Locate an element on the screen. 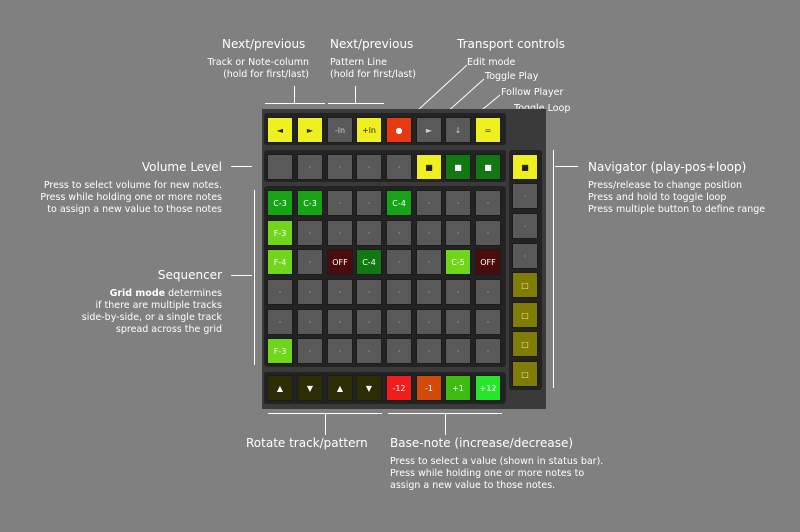 This screenshot has width=800, height=532. bottom-row-button: +12 is located at coordinates (488, 388).